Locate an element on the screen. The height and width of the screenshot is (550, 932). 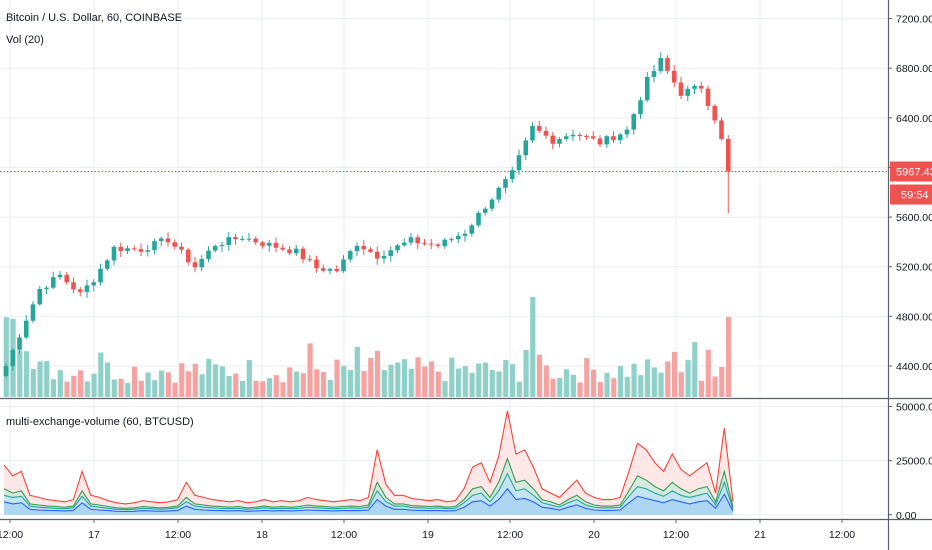
time-tick-label: 21 is located at coordinates (760, 535).